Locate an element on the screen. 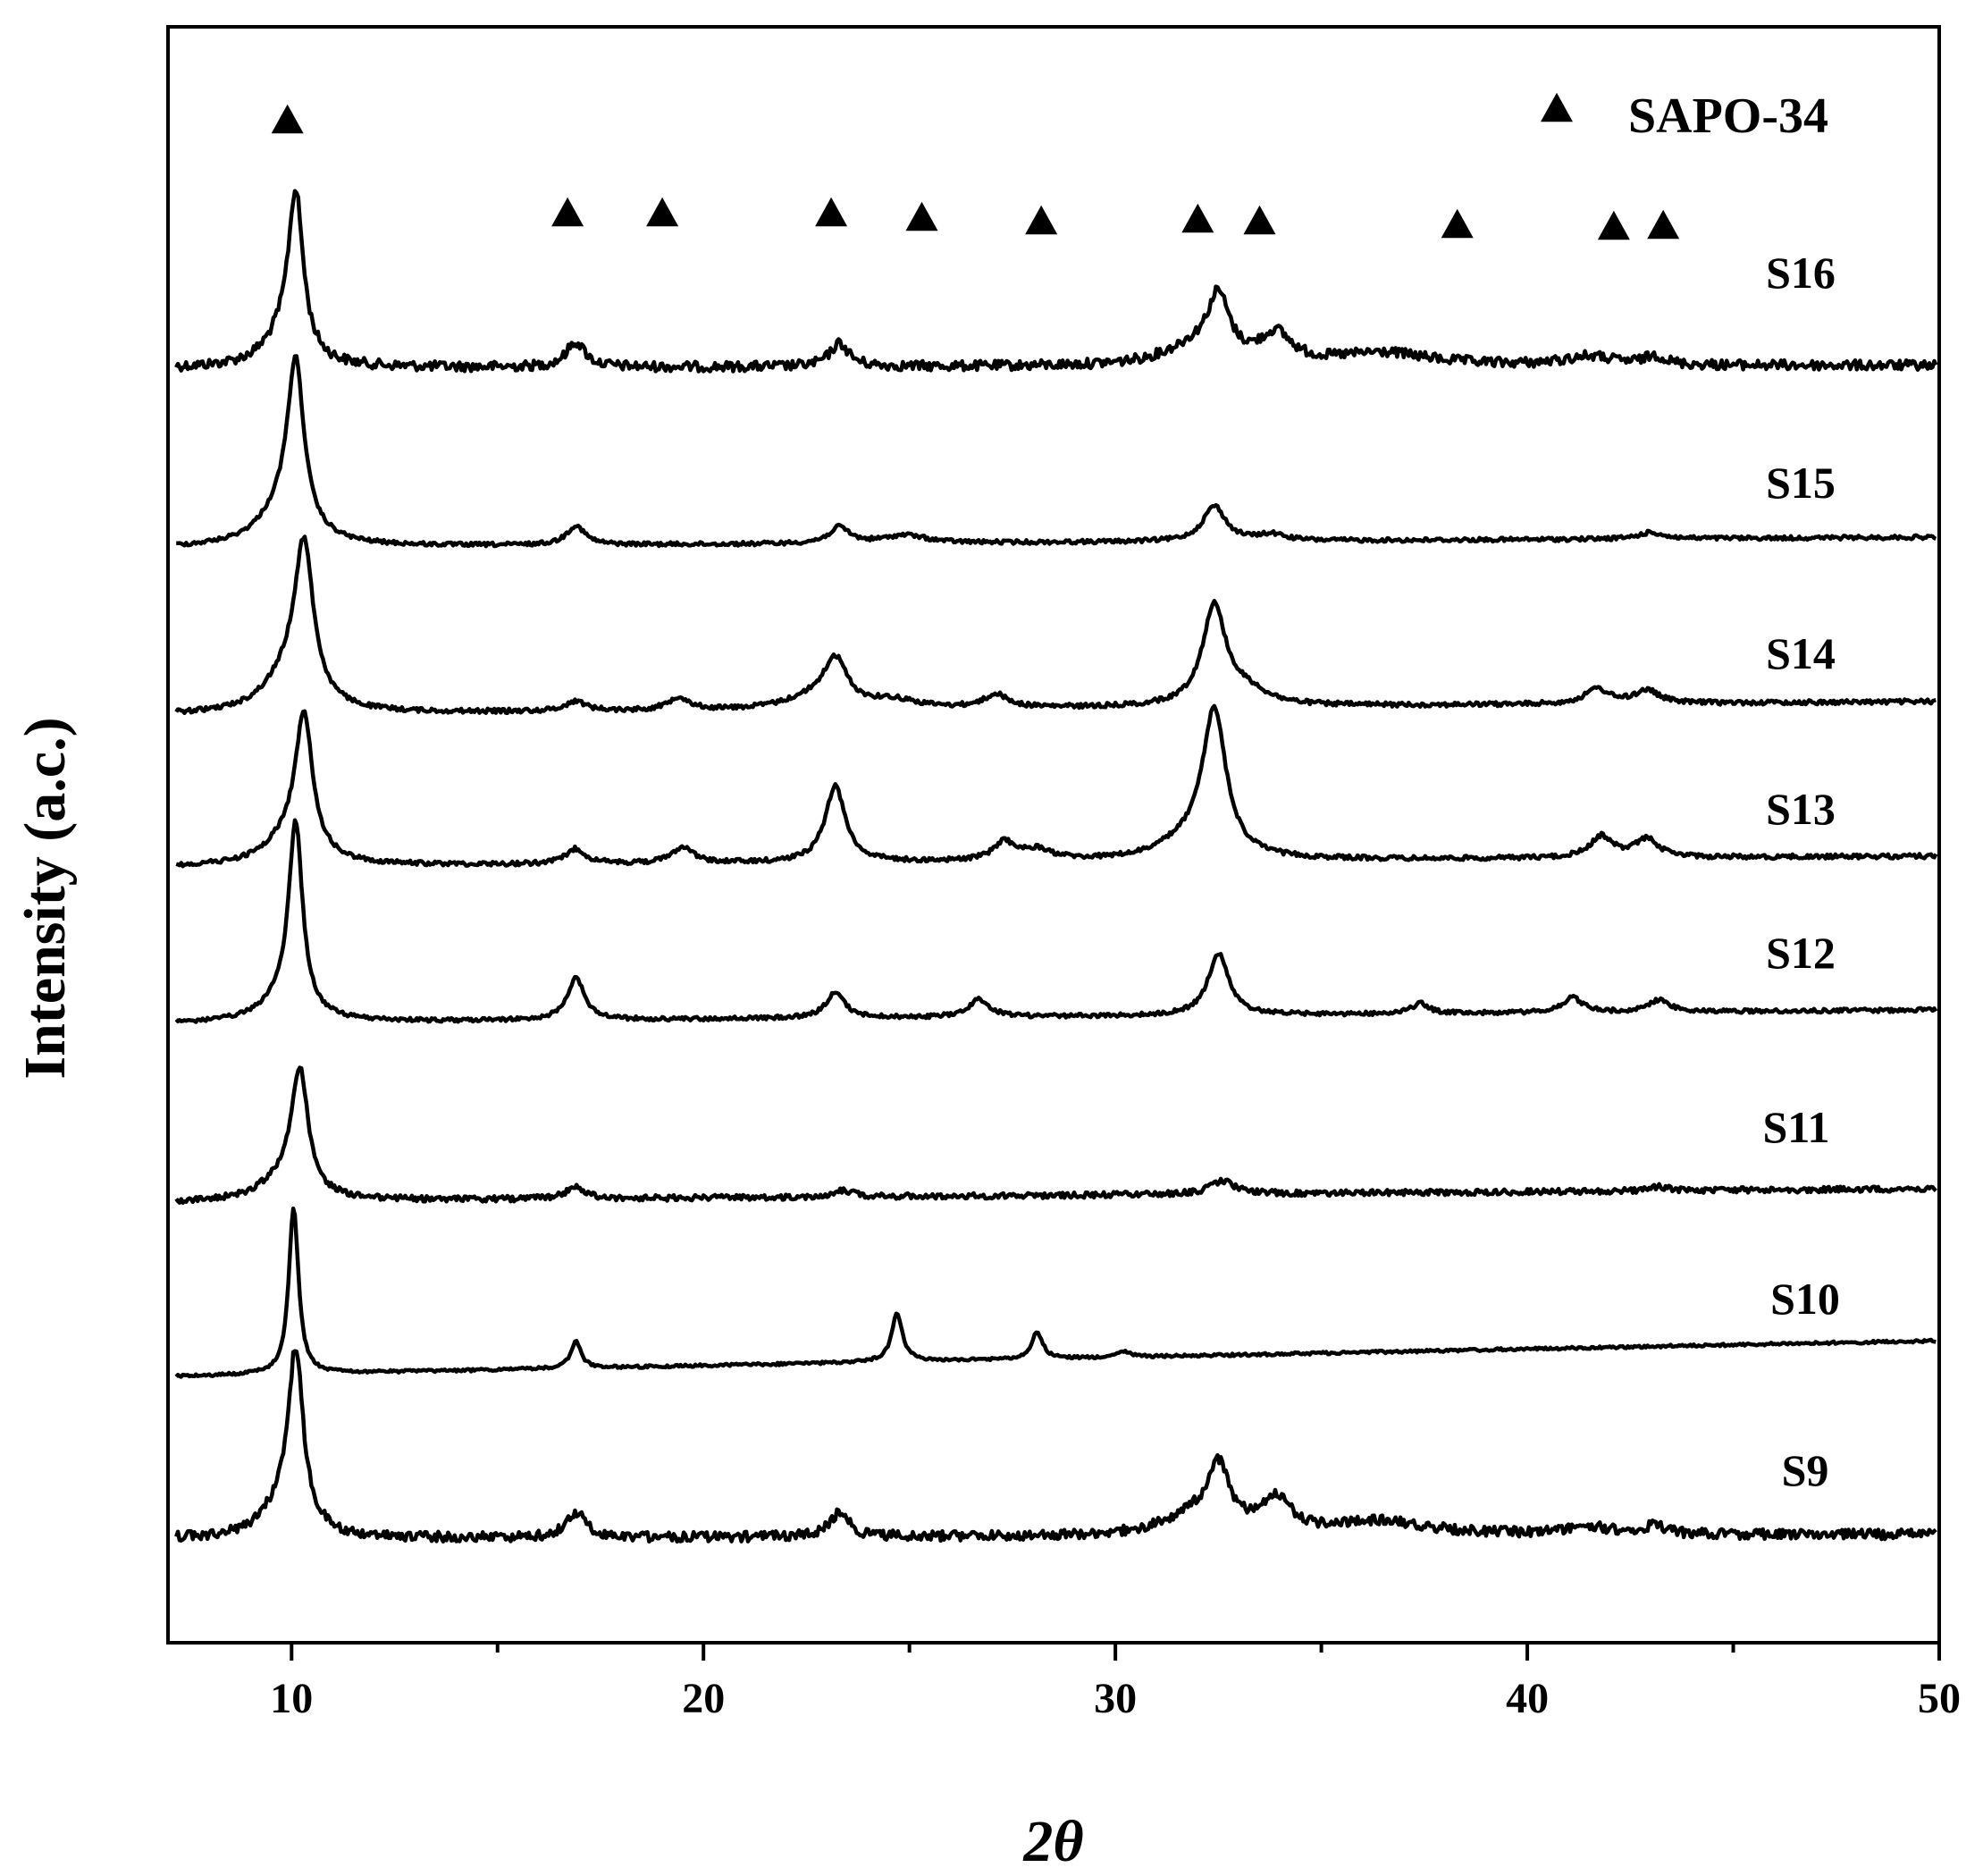 This screenshot has height=1876, width=1983. series-label-s12: S12 is located at coordinates (1801, 953).